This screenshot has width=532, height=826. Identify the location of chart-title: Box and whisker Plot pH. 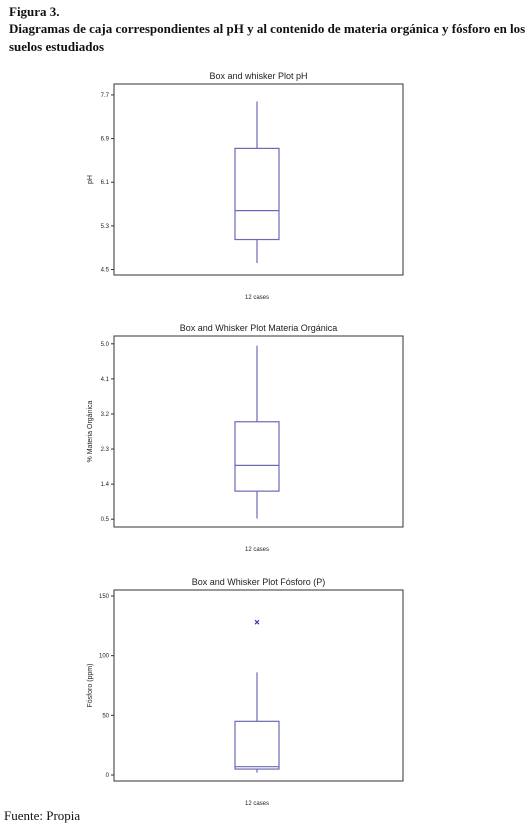
(258, 76).